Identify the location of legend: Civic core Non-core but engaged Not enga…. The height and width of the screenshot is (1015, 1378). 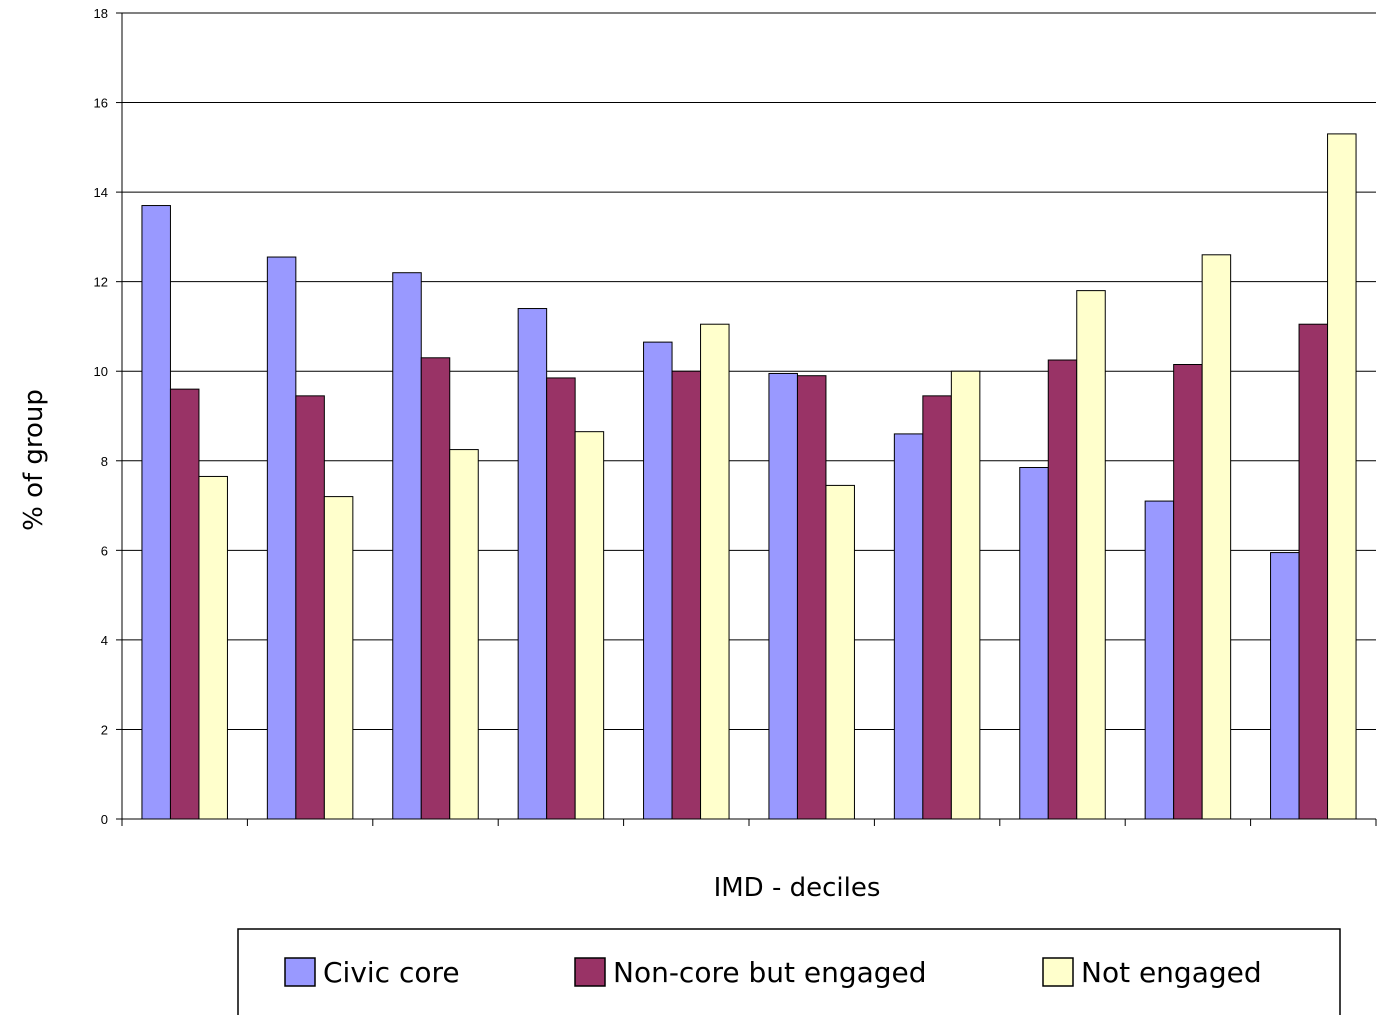
(789, 971).